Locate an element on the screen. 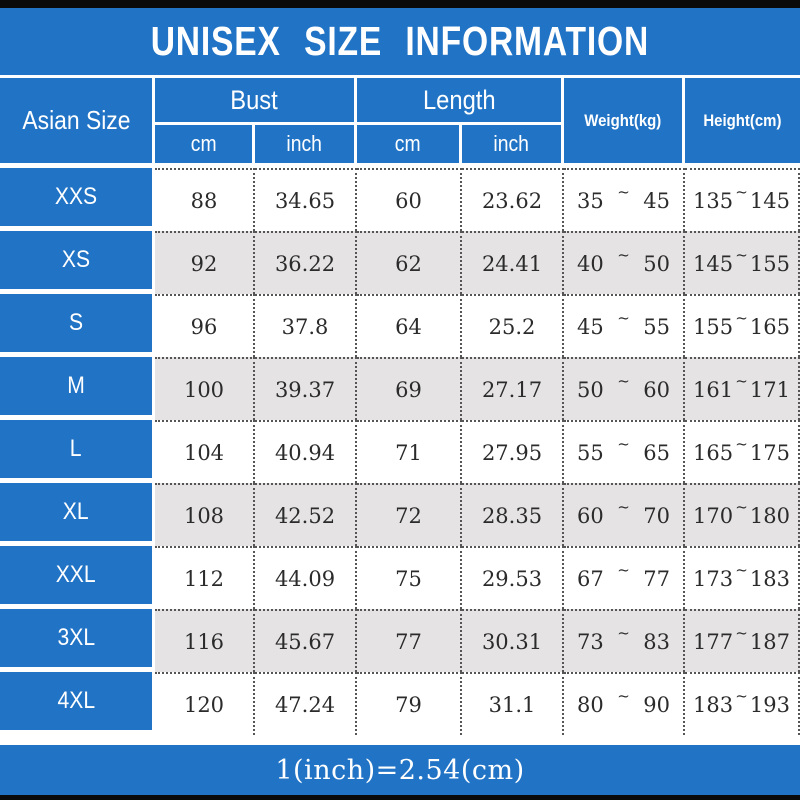  height-min-value: 155 is located at coordinates (713, 326).